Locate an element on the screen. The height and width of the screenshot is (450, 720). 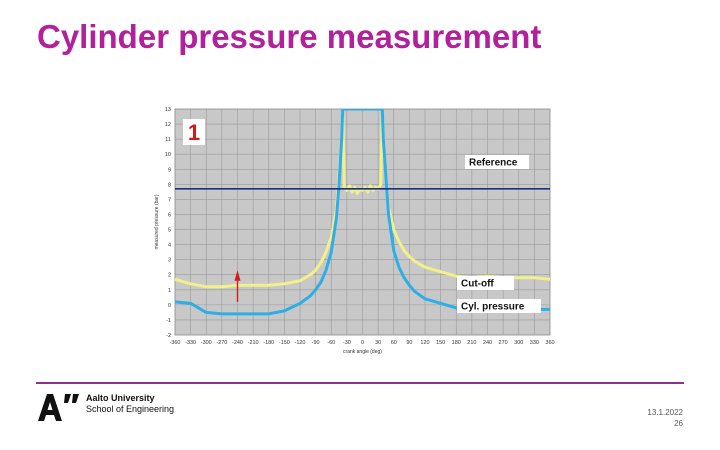
x-tick-label: 300 is located at coordinates (518, 343).